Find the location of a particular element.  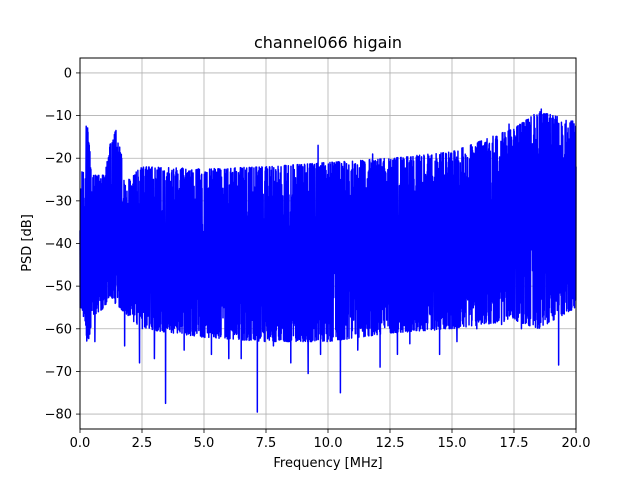

y-tick-label: 0 is located at coordinates (68, 73).